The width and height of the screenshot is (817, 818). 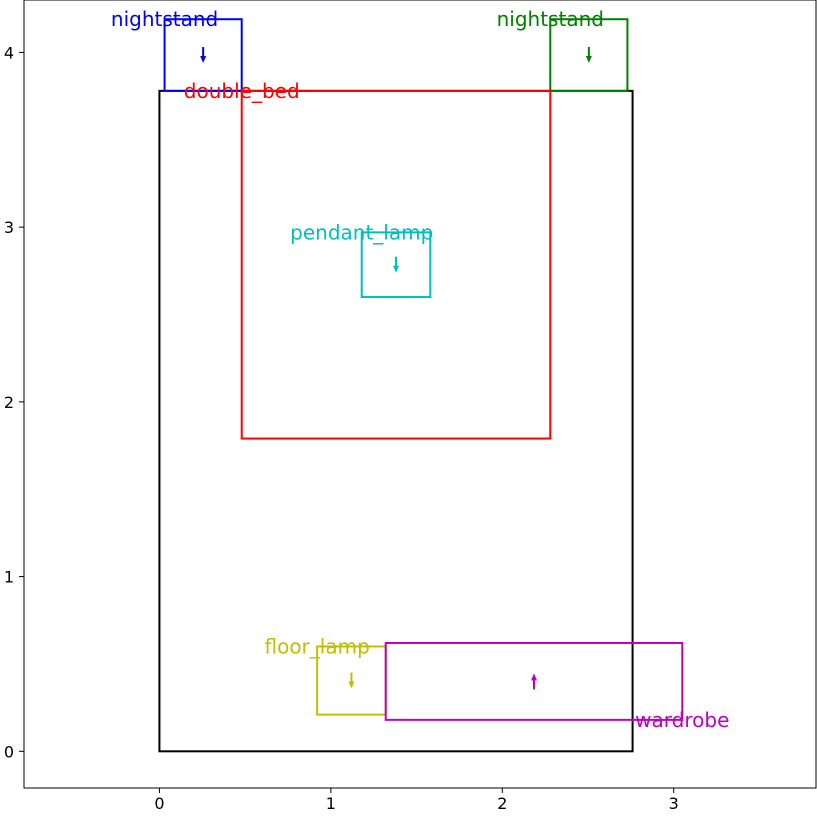 What do you see at coordinates (682, 720) in the screenshot?
I see `wardrobe-label: wardrobe` at bounding box center [682, 720].